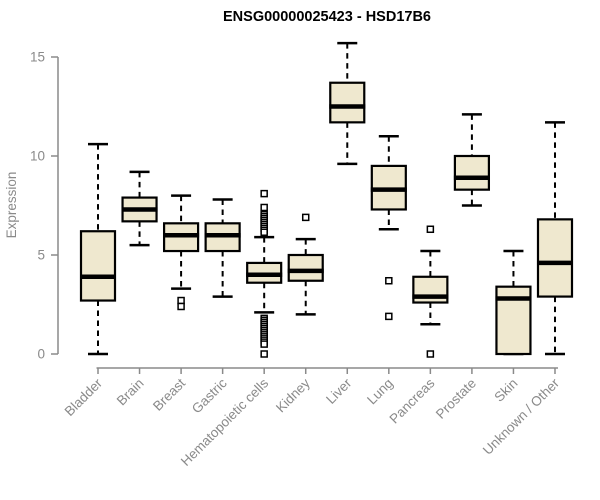  Describe the element at coordinates (293, 395) in the screenshot. I see `x-category-label: Kidney` at that location.